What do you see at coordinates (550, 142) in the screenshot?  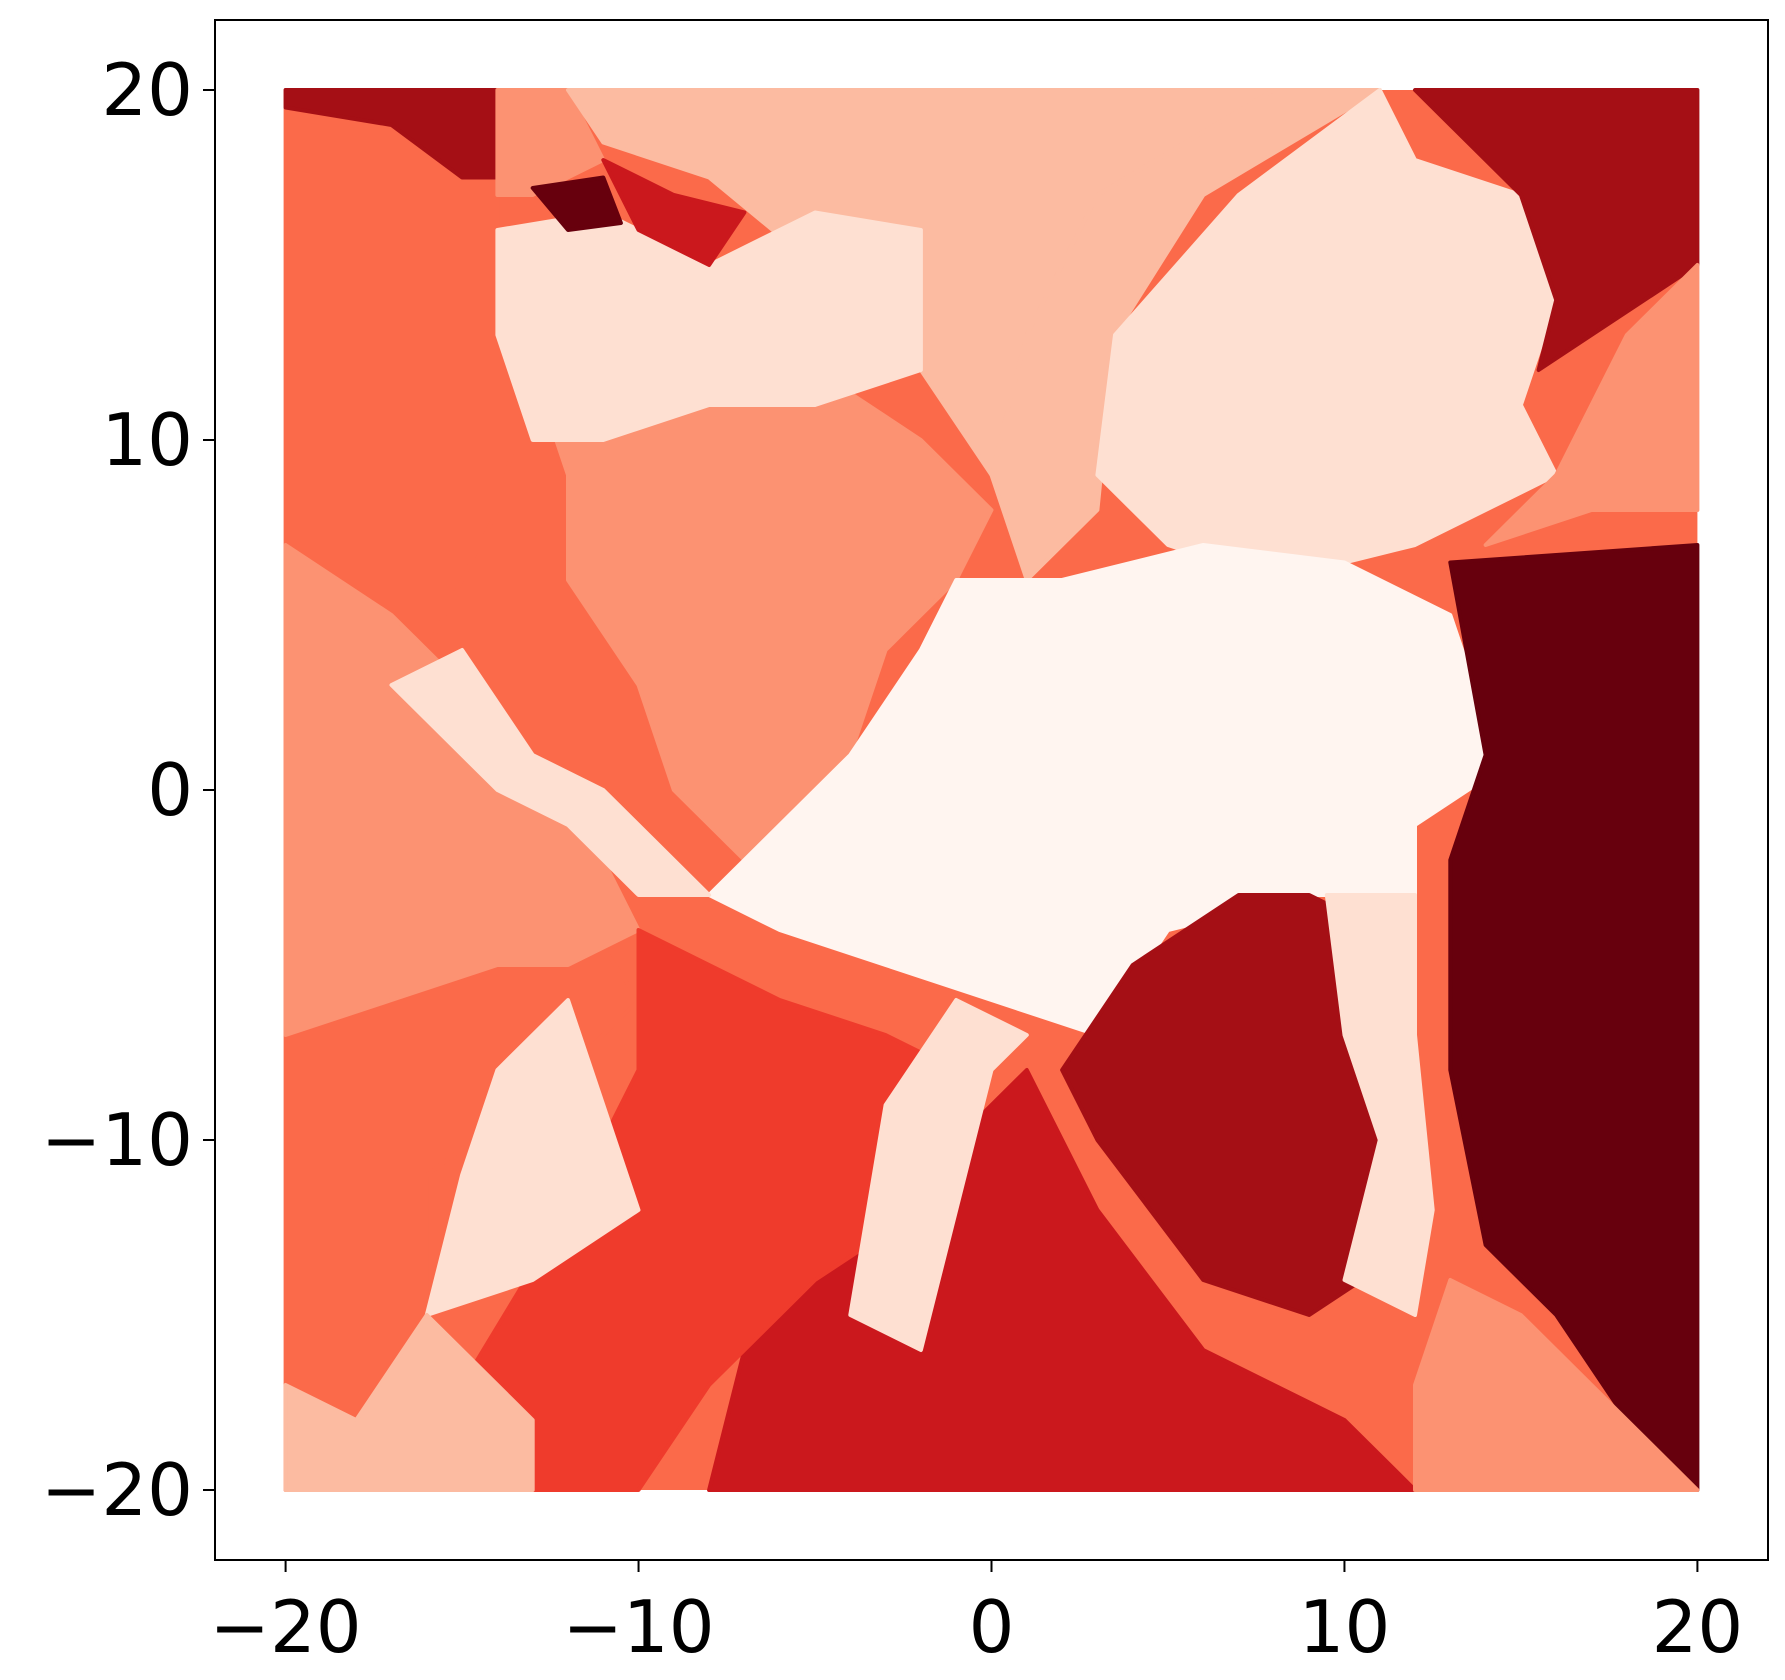 I see `heatmap-region-top-salmon` at bounding box center [550, 142].